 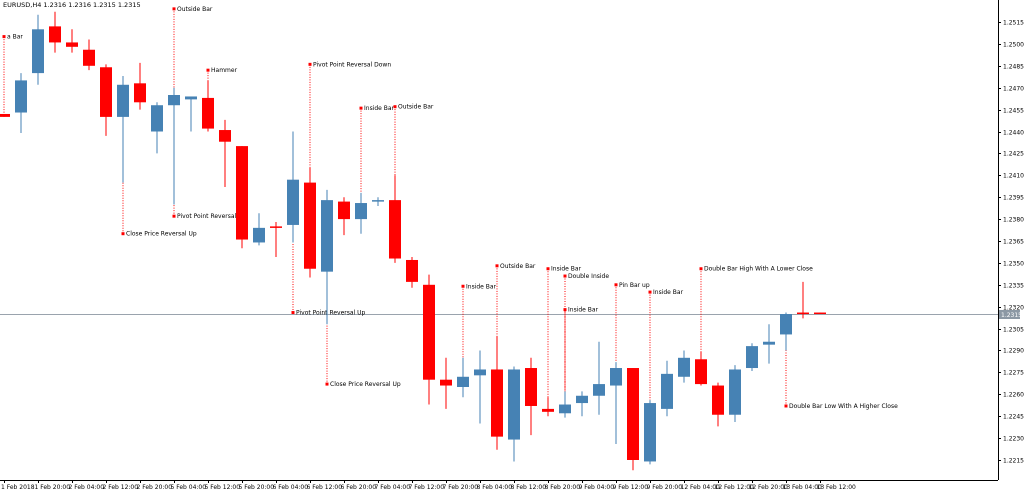 I want to click on x-tick-label: 12 Feb 20:00, so click(x=769, y=487).